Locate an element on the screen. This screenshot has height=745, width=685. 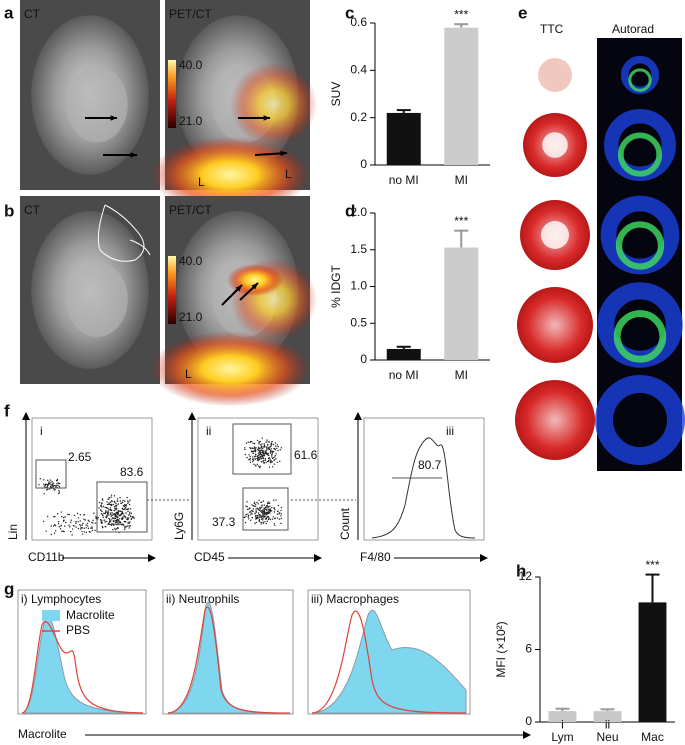
panel-letter: d is located at coordinates (350, 210).